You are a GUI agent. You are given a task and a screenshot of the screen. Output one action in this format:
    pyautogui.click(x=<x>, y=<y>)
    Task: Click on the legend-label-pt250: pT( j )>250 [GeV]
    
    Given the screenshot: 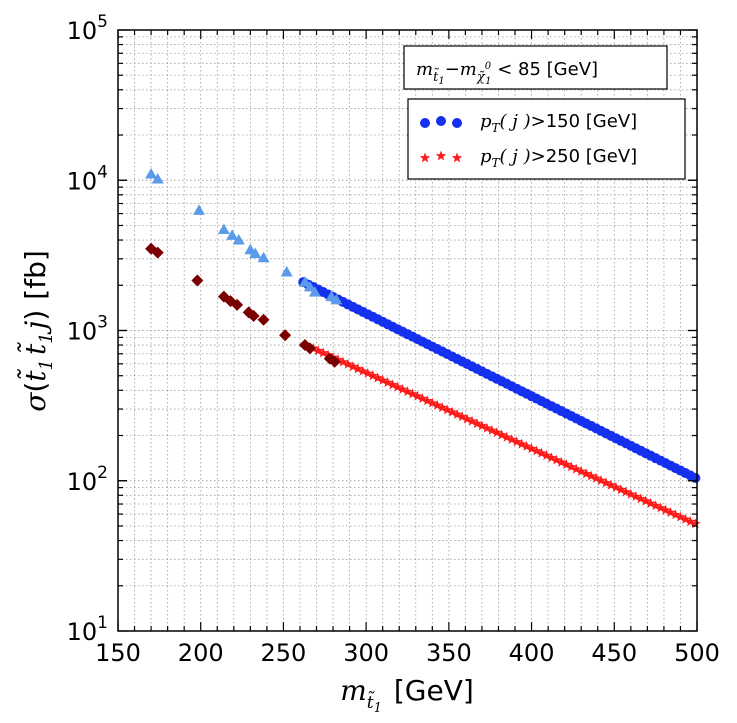 What is the action you would take?
    pyautogui.click(x=558, y=158)
    